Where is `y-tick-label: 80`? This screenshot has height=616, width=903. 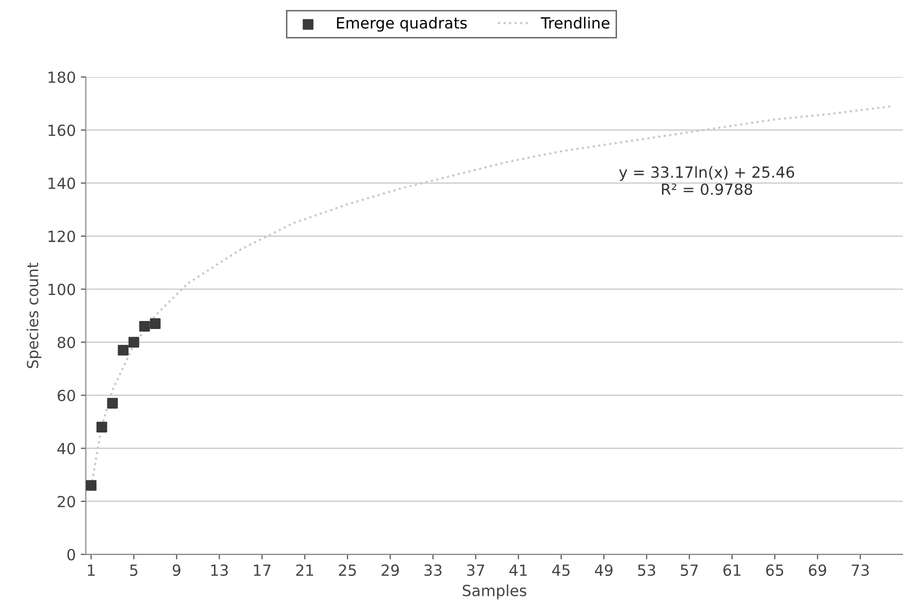
y-tick-label: 80 is located at coordinates (67, 342).